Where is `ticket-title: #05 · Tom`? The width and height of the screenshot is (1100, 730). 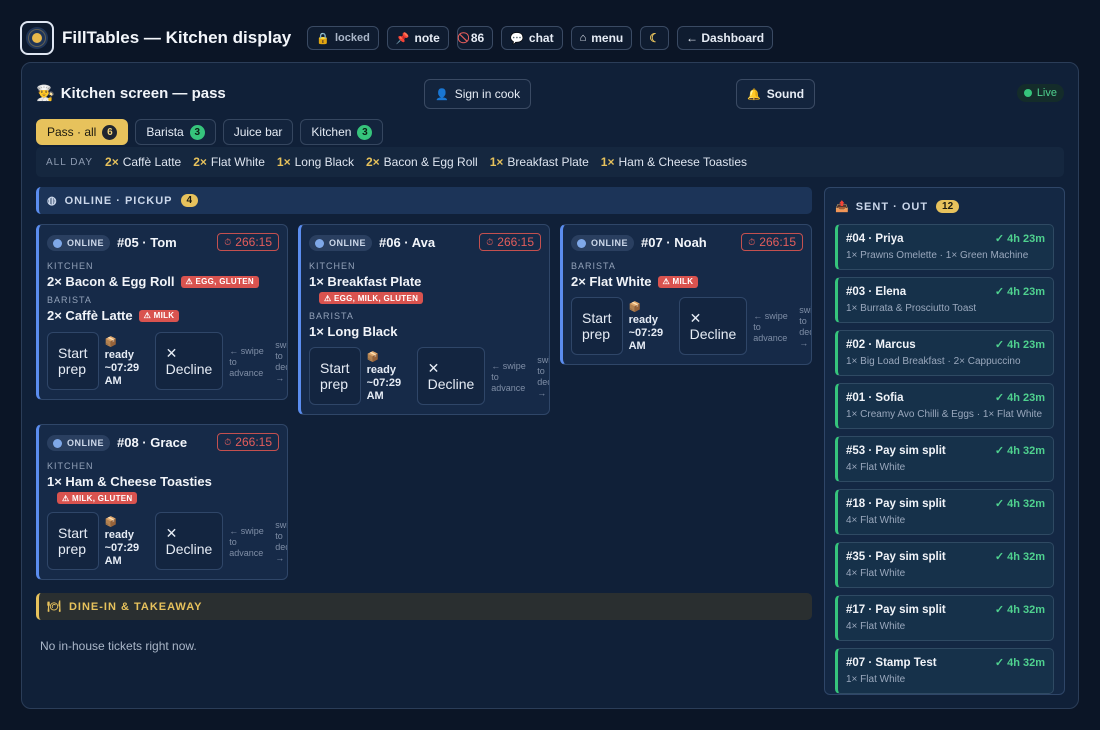 ticket-title: #05 · Tom is located at coordinates (147, 242).